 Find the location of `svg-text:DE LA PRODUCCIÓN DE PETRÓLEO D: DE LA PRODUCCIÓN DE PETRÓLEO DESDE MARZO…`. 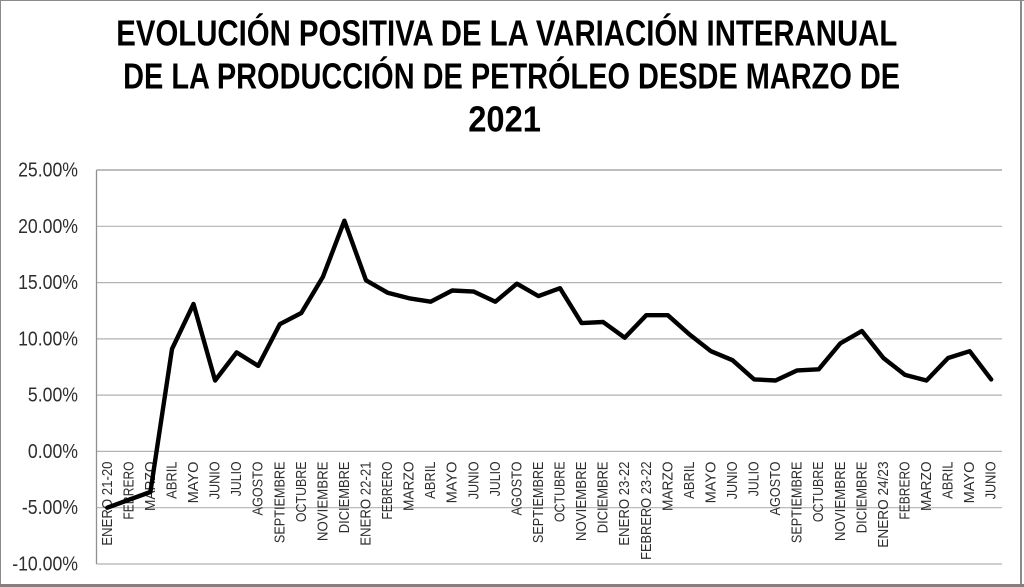

svg-text:DE LA PRODUCCIÓN DE PETRÓLEO D: DE LA PRODUCCIÓN DE PETRÓLEO DESDE MARZO… is located at coordinates (511, 76).